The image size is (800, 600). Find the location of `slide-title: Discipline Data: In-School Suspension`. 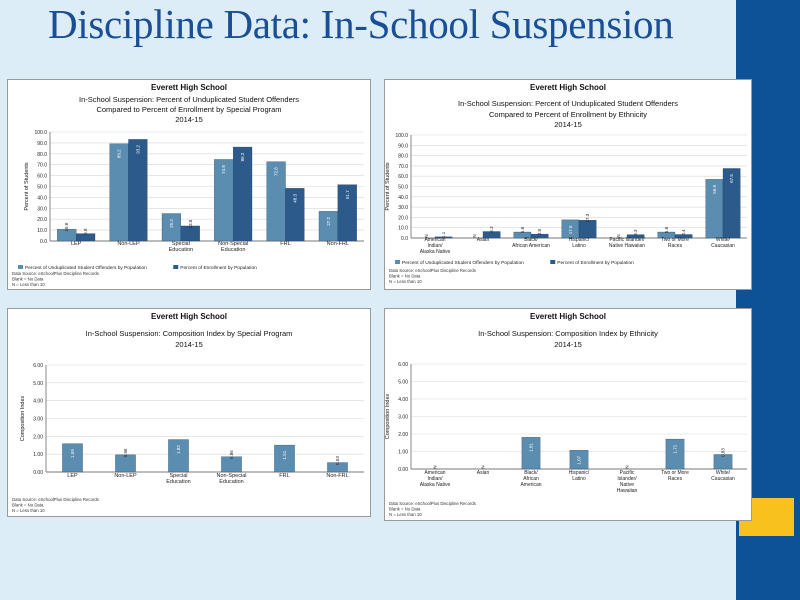

slide-title: Discipline Data: In-School Suspension is located at coordinates (361, 24).